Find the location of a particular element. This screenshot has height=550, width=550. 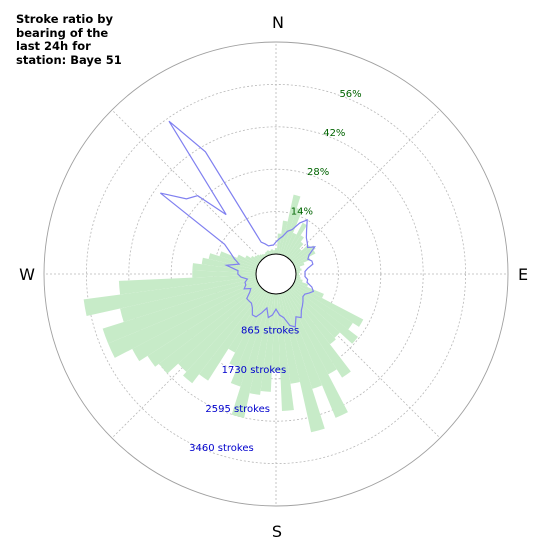

ratio-tick-label: 28% is located at coordinates (318, 172).